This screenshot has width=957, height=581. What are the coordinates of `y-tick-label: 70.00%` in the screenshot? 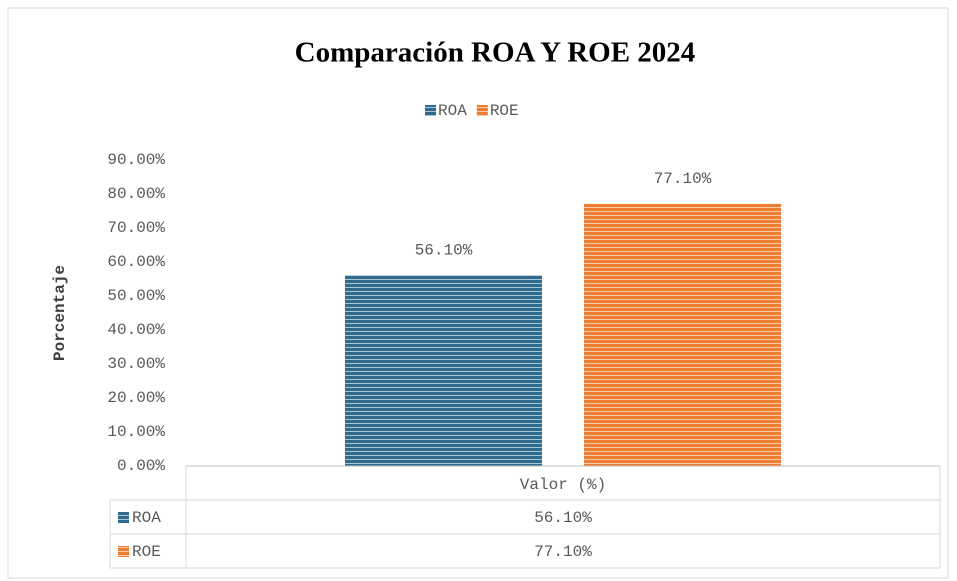 It's located at (136, 228).